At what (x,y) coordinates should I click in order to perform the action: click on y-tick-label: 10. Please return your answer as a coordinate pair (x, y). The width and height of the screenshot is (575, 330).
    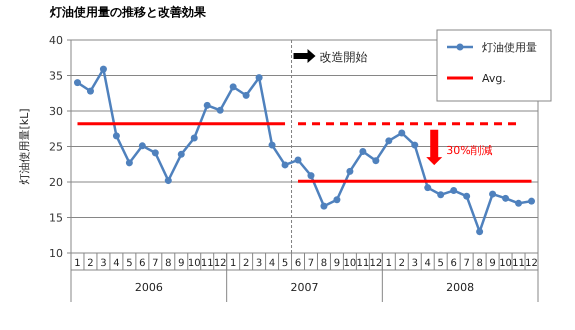
    Looking at the image, I should click on (56, 253).